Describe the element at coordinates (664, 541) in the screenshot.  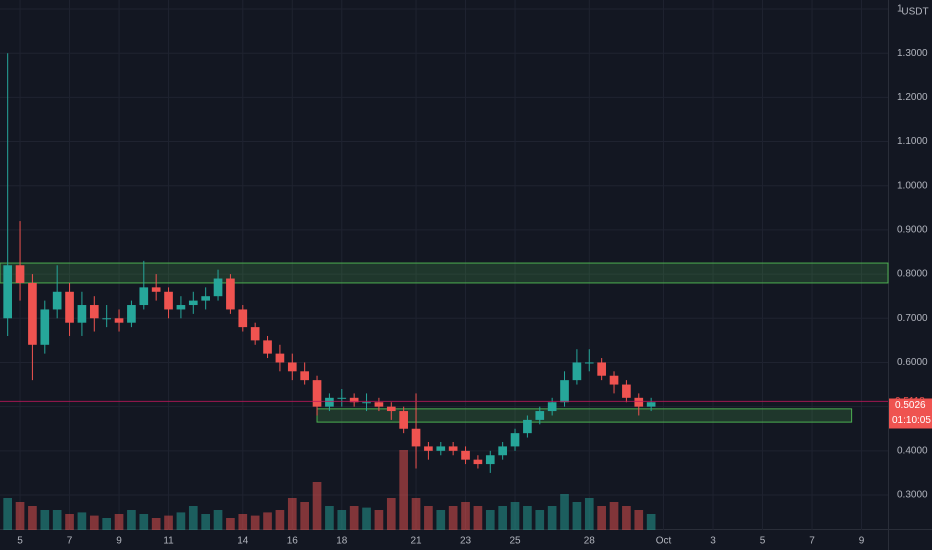
I see `x-tick-label: Oct` at that location.